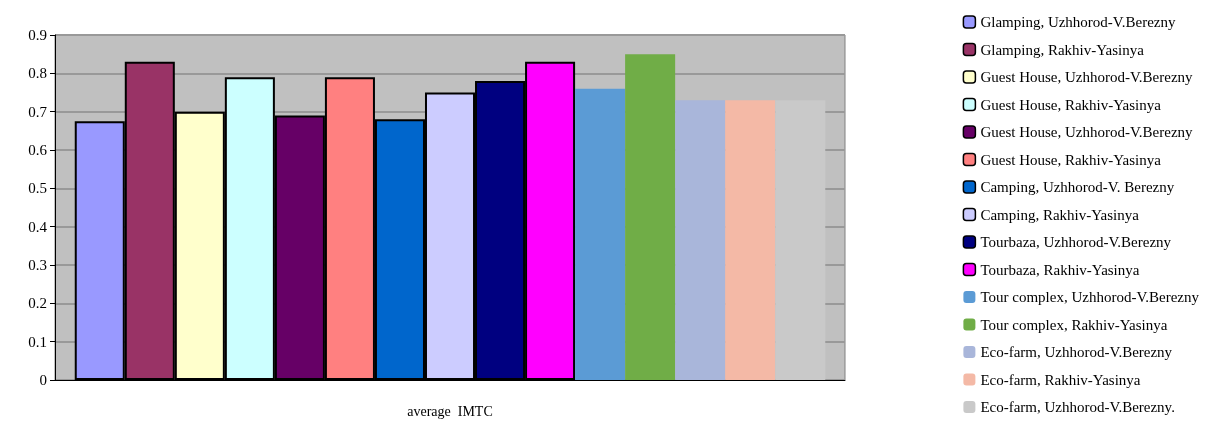 This screenshot has width=1212, height=441. Describe the element at coordinates (1076, 352) in the screenshot. I see `legend-label: Eco-farm, Uzhhorod-V.Berezny` at that location.